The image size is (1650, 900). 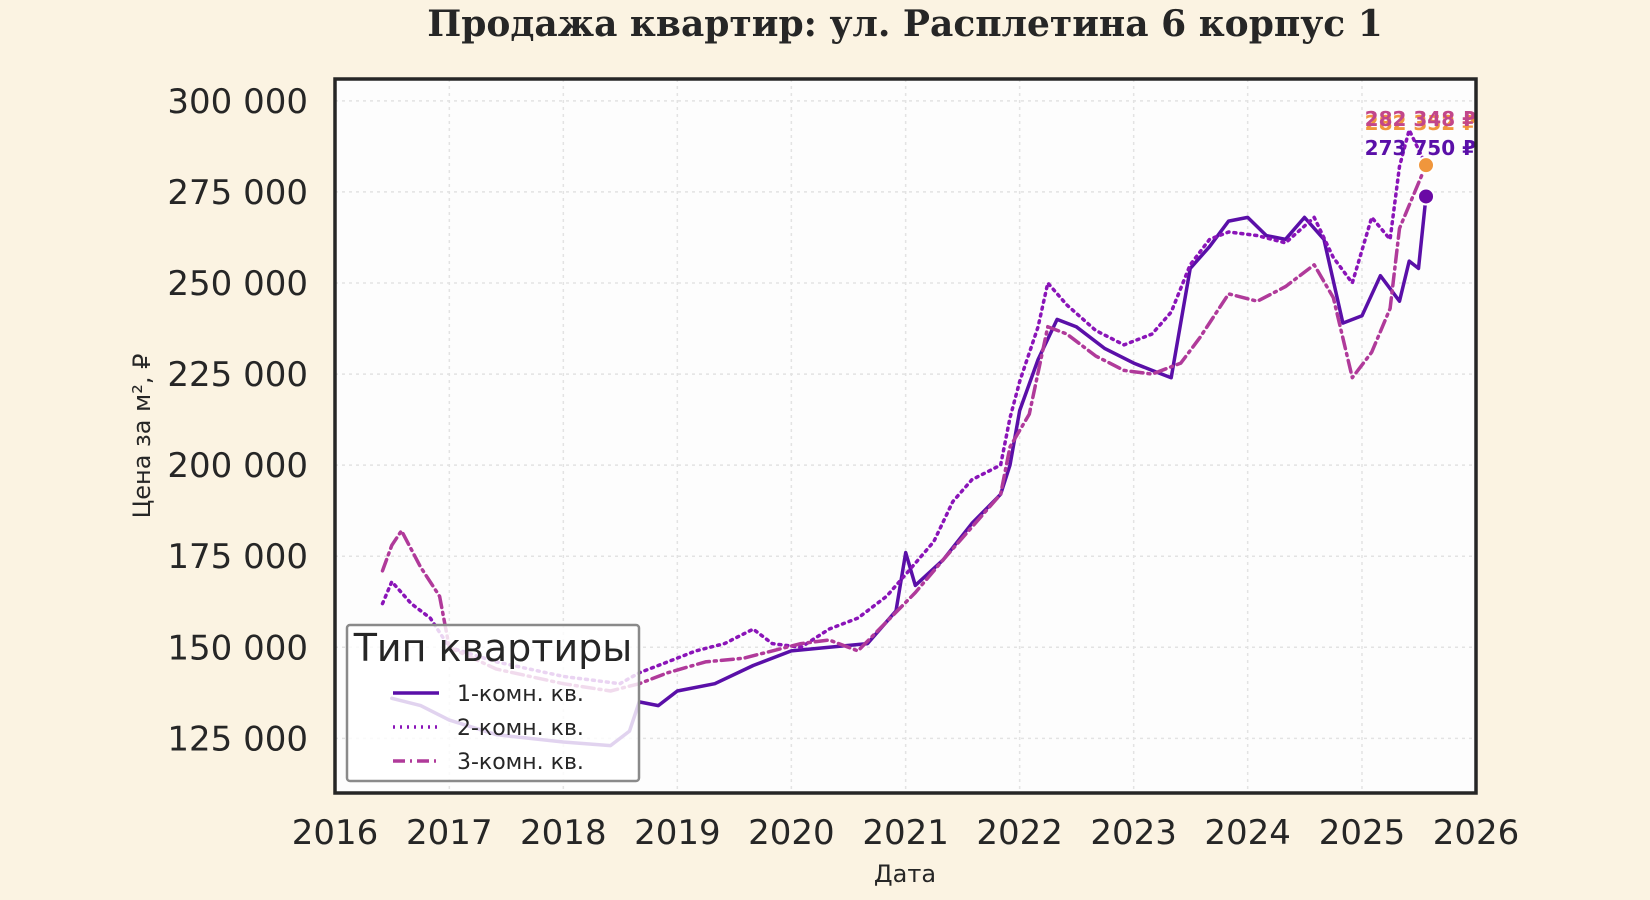 I want to click on legend-box, so click(x=493, y=703).